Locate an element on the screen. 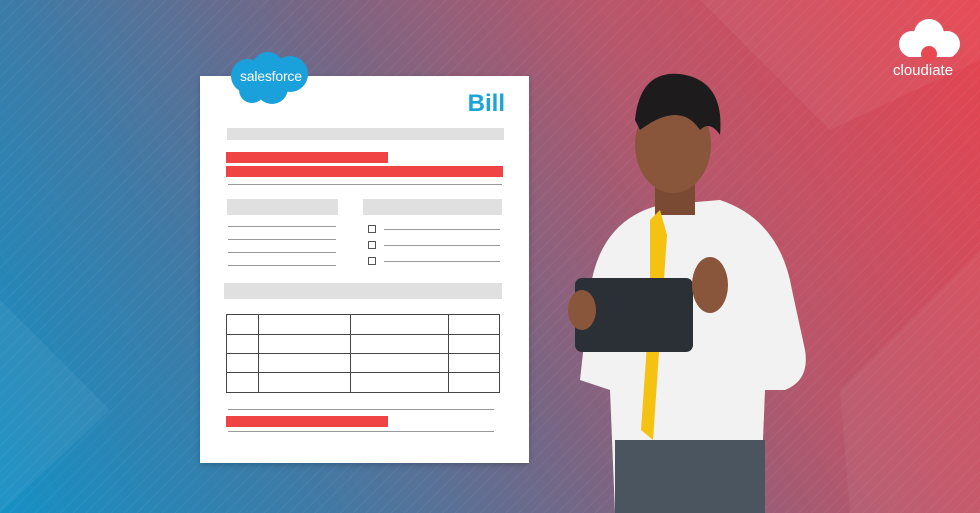  salesforce-logo-text: salesforce is located at coordinates (271, 76).